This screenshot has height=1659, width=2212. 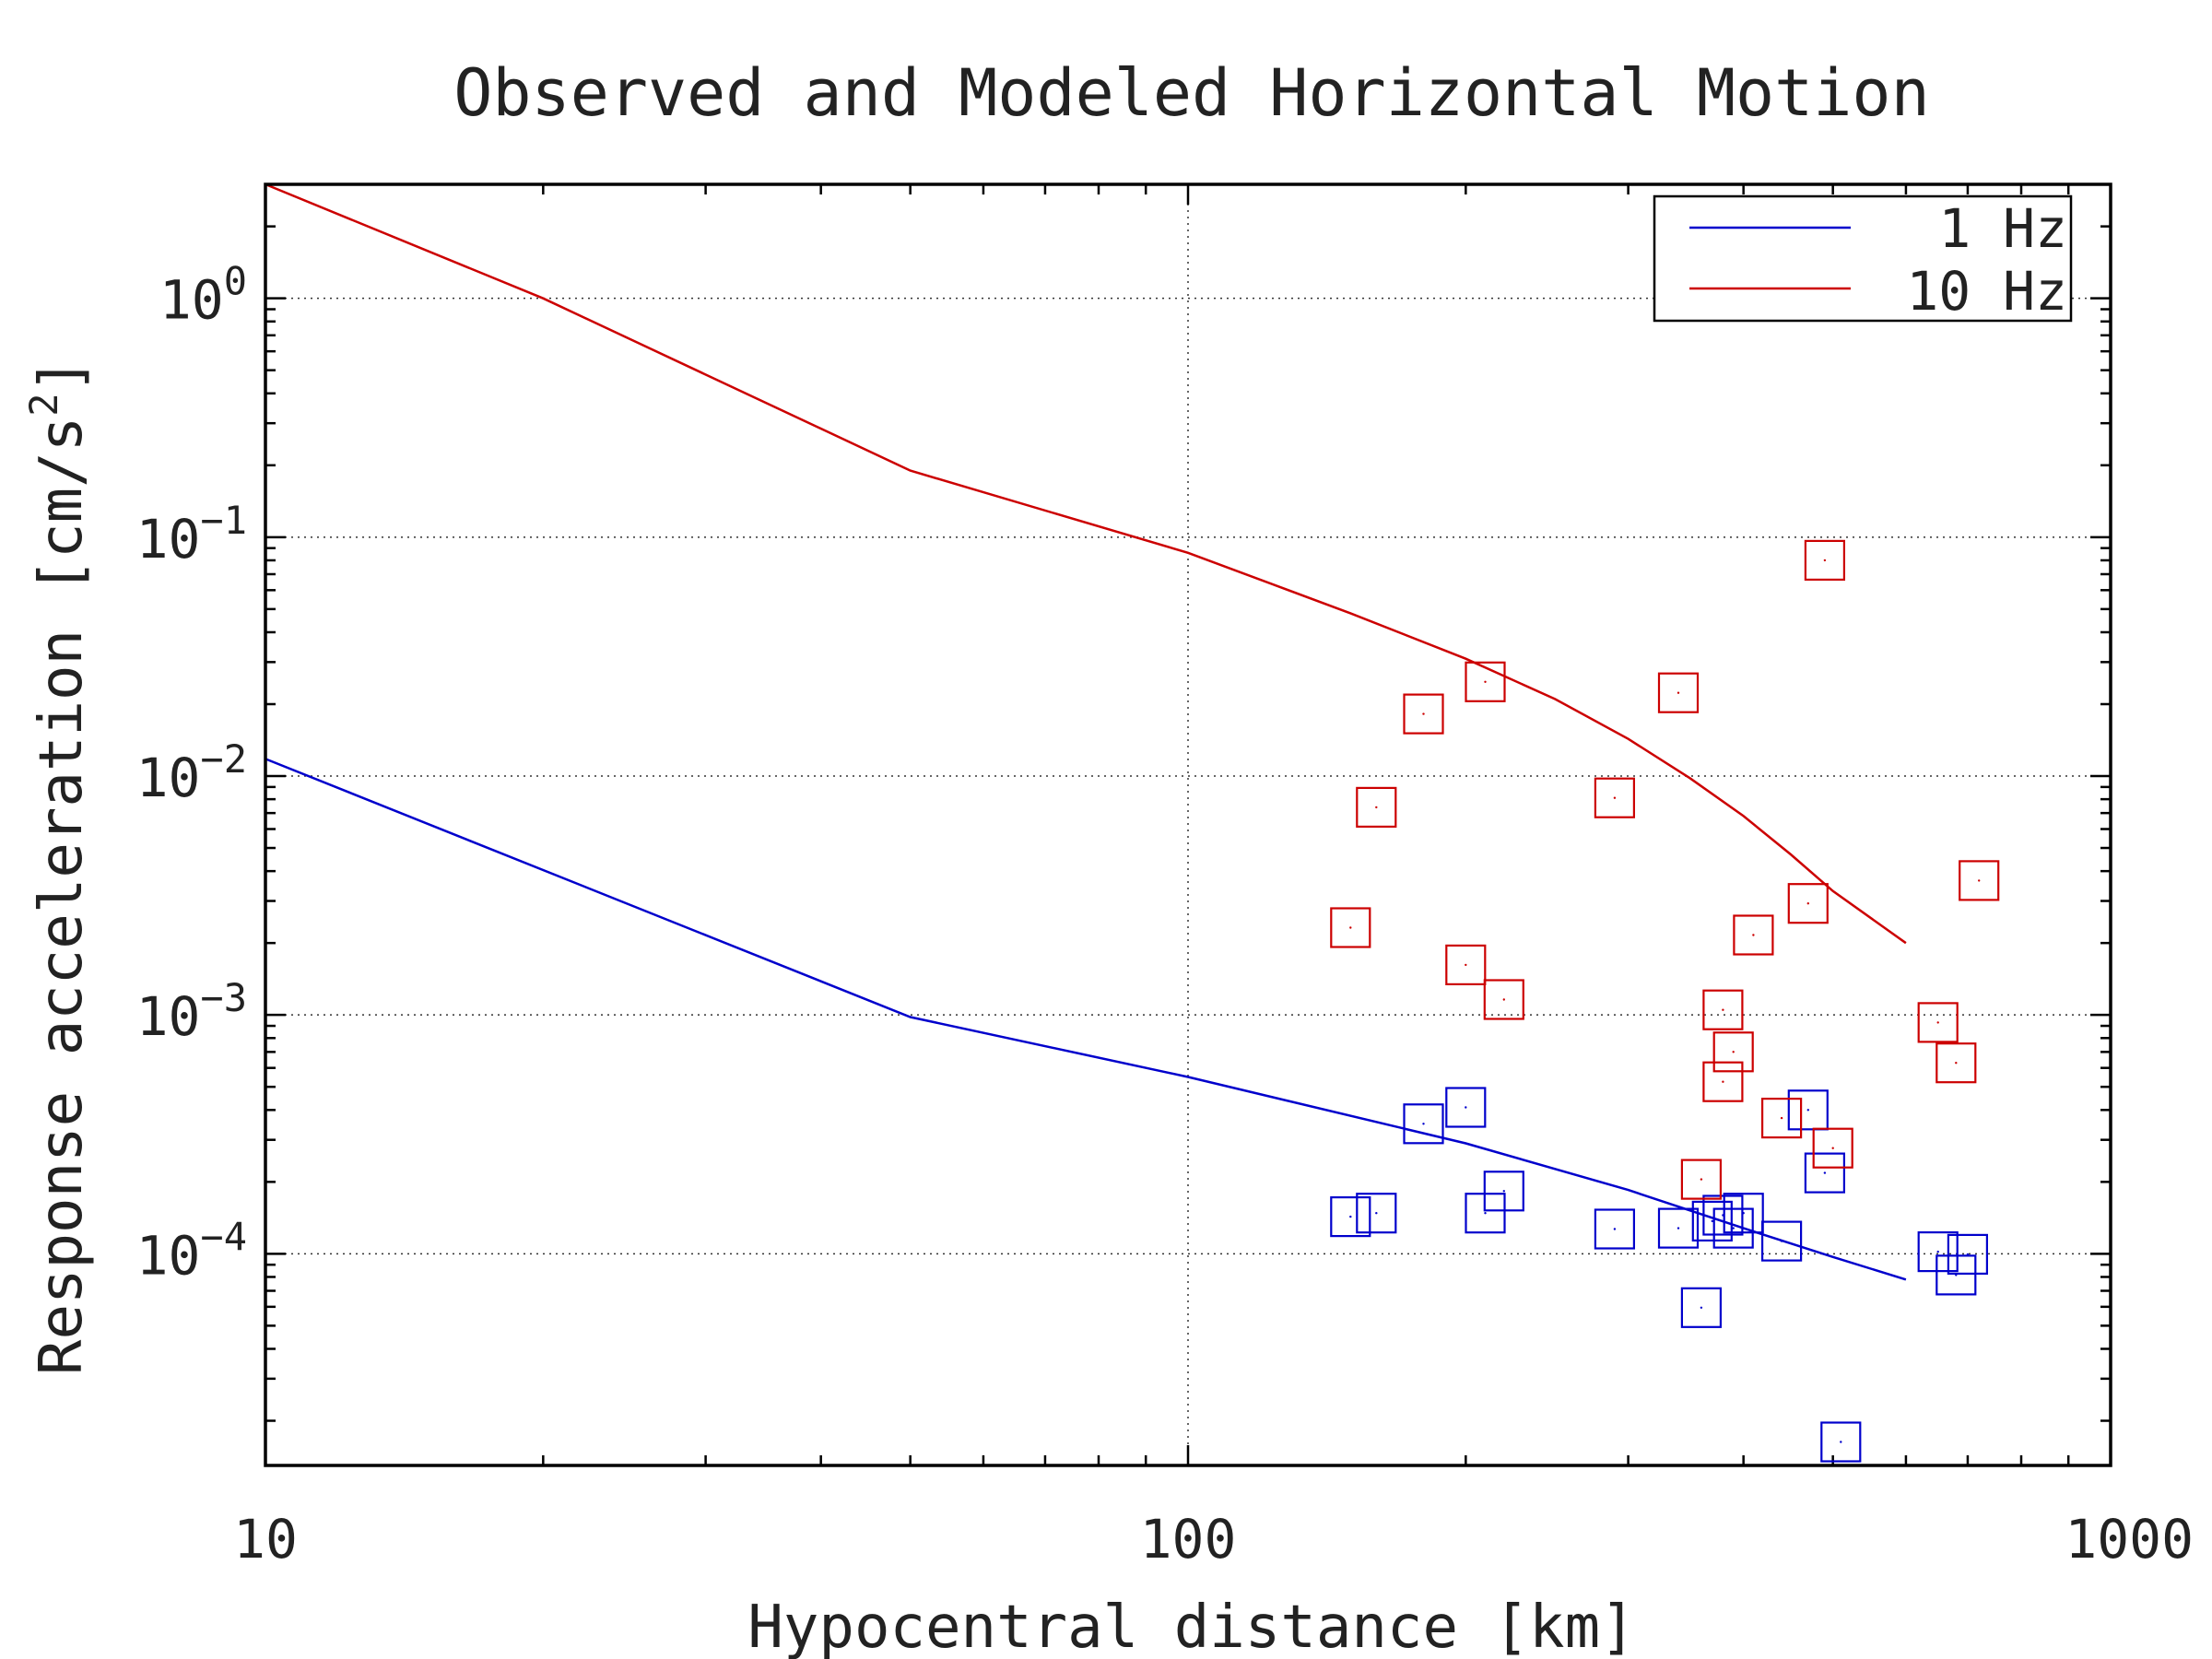 What do you see at coordinates (223, 520) in the screenshot?
I see `y-tick-label-exponent: −1` at bounding box center [223, 520].